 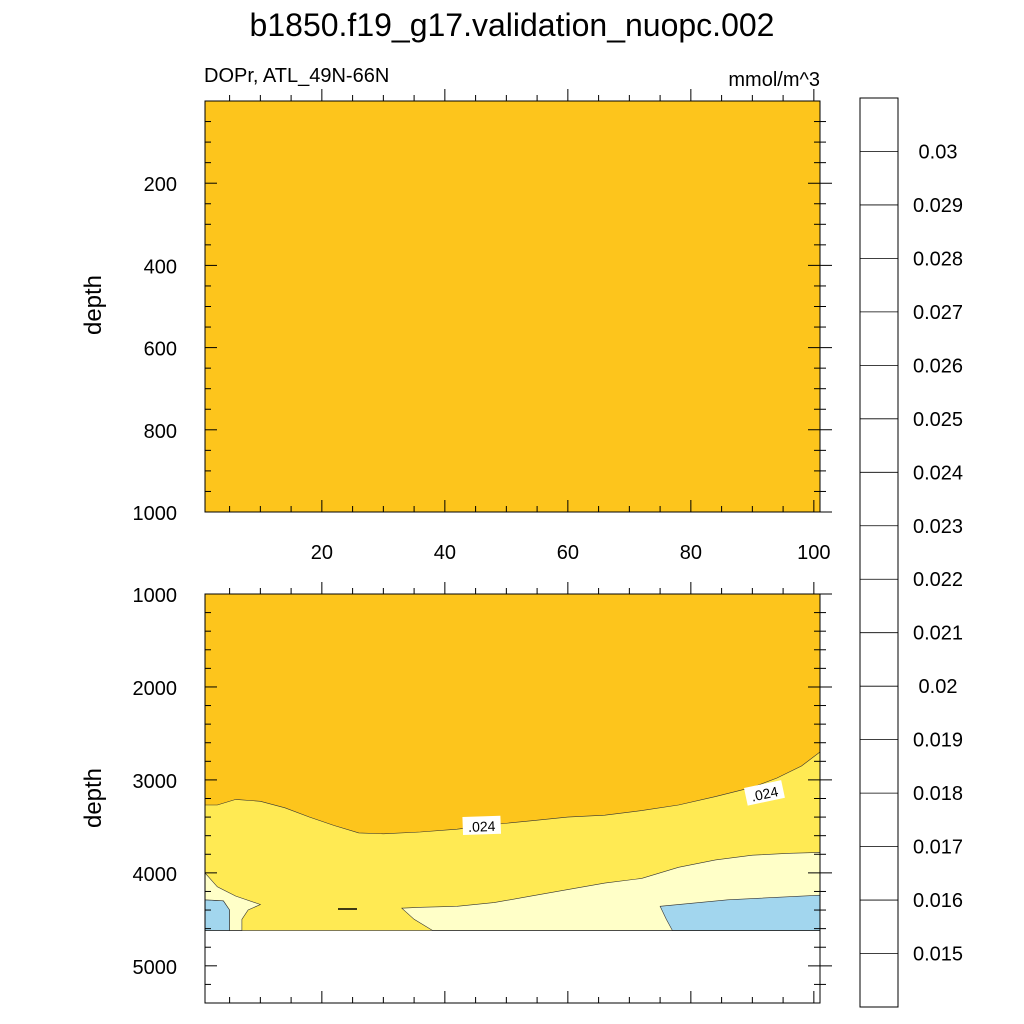 I want to click on region-0.022-0.023-4, so click(x=233, y=901).